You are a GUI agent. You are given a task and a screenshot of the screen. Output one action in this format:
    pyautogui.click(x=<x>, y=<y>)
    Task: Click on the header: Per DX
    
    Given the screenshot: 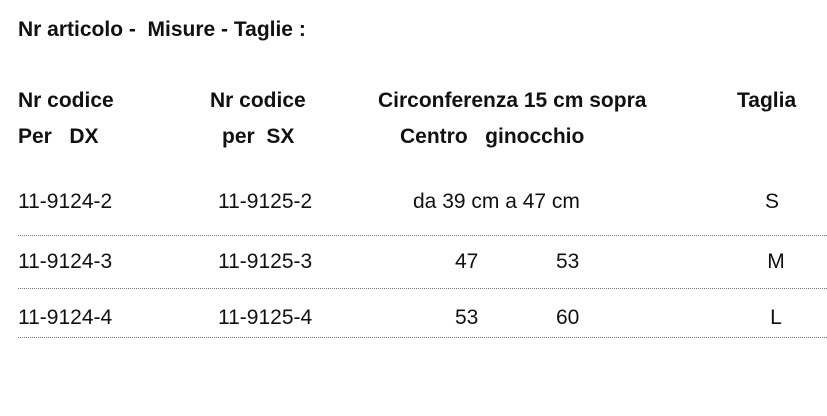 What is the action you would take?
    pyautogui.click(x=58, y=136)
    